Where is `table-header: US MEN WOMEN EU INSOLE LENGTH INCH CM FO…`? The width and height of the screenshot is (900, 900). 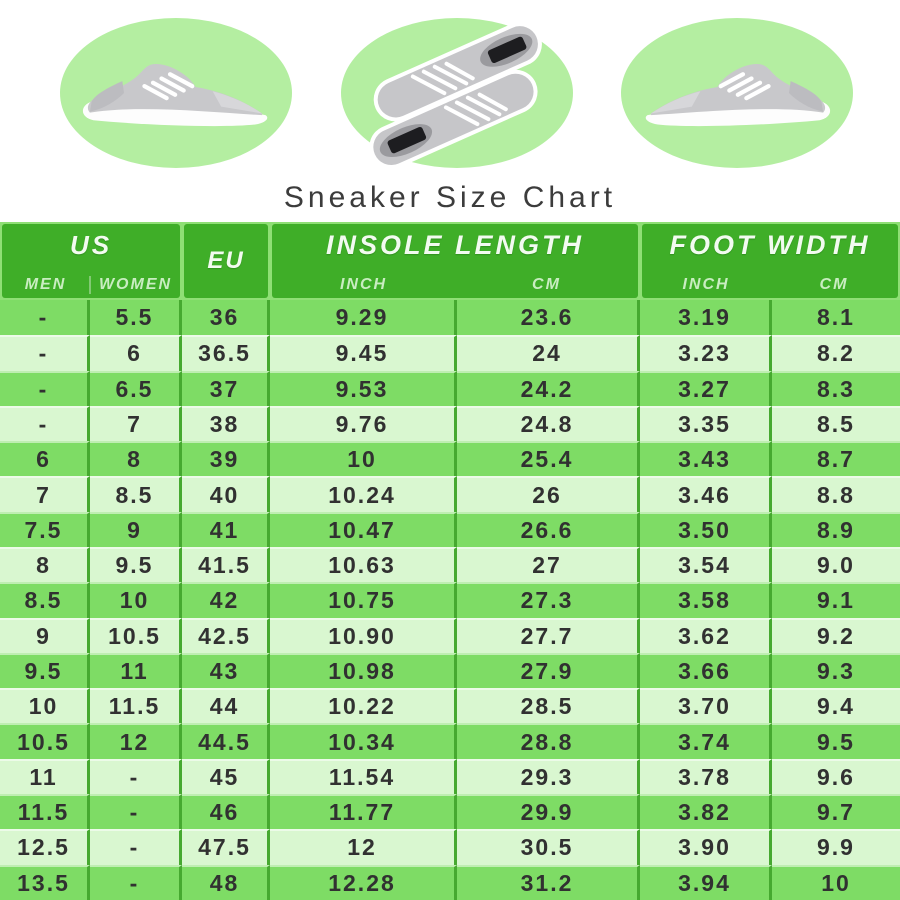 table-header: US MEN WOMEN EU INSOLE LENGTH INCH CM FO… is located at coordinates (450, 261).